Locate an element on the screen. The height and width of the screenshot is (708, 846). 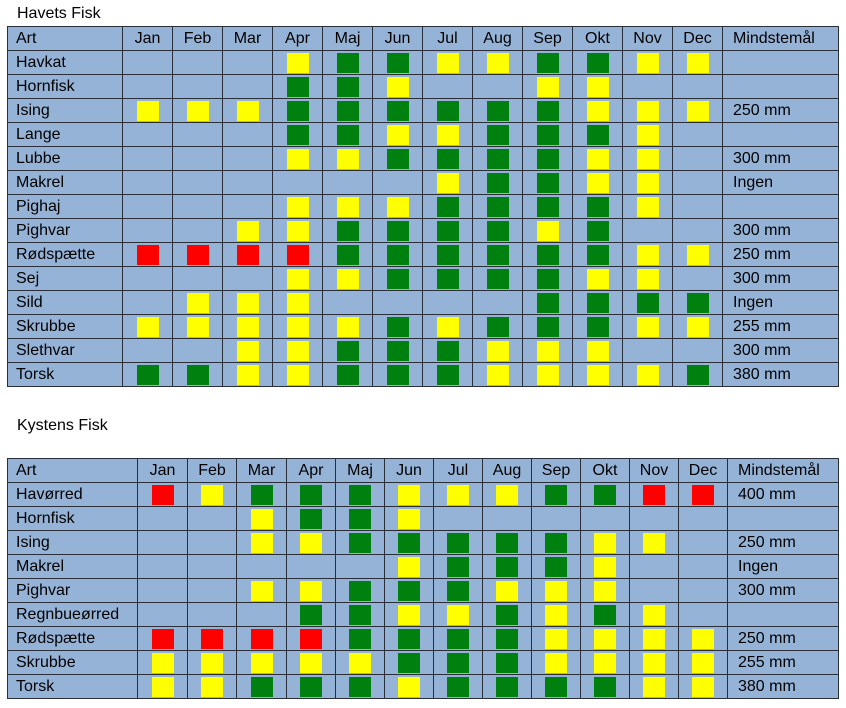
column-header: Jan is located at coordinates (162, 470).